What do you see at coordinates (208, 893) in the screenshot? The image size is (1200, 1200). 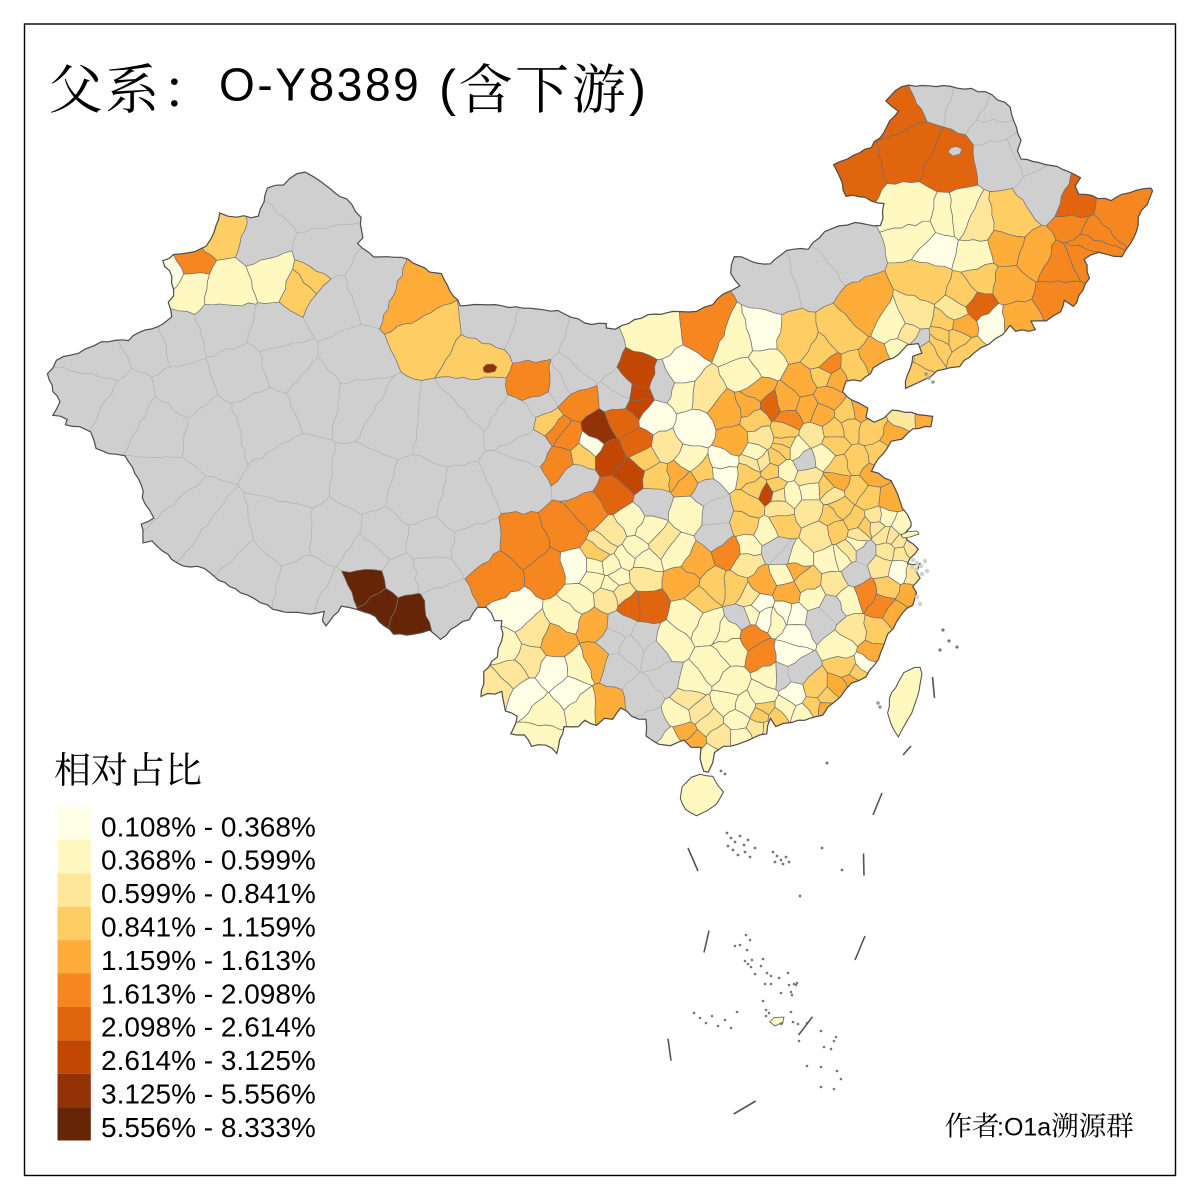 I see `svg-text: 0.599% - 0.841%` at bounding box center [208, 893].